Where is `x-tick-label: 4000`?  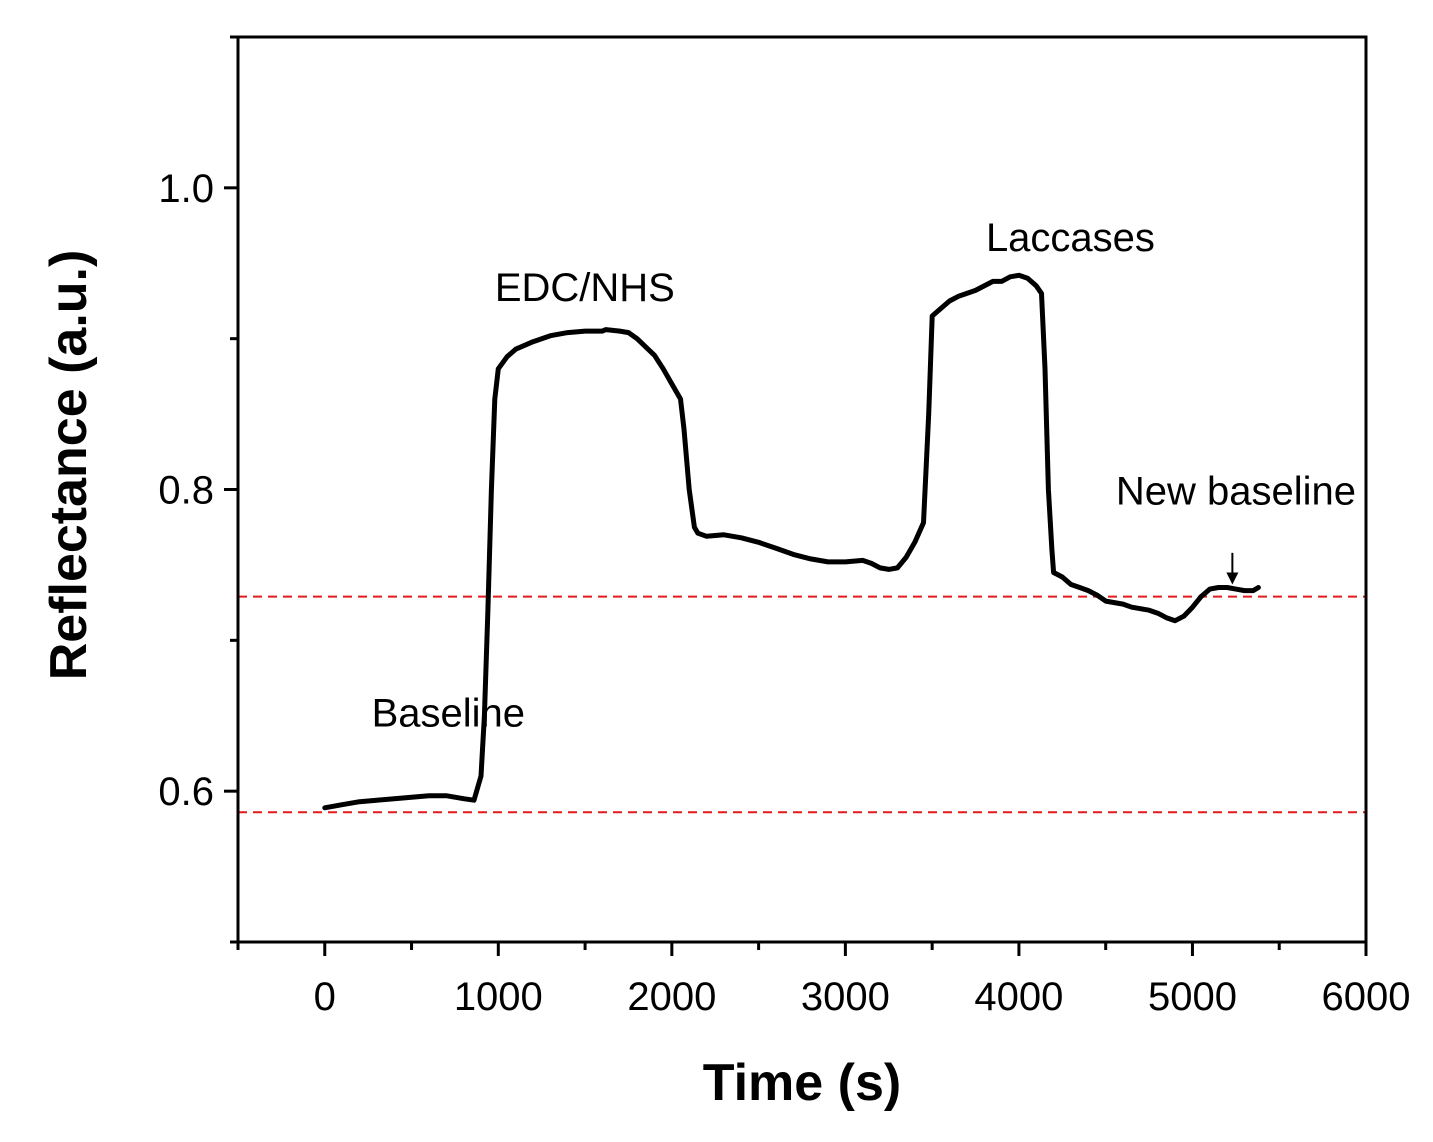 x-tick-label: 4000 is located at coordinates (1018, 997).